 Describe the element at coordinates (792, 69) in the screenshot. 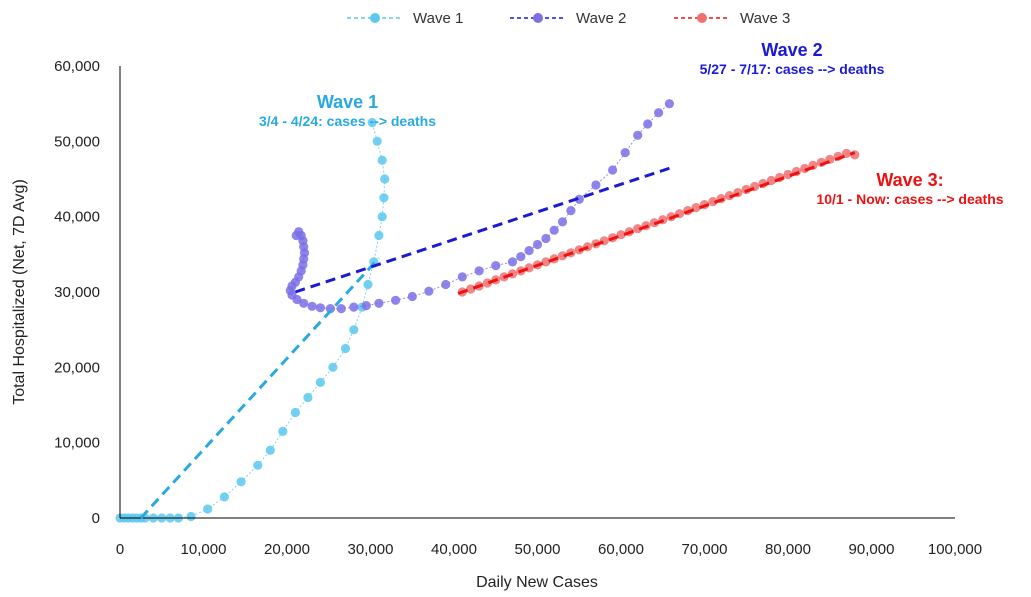

I see `annotation-wave-2-subtitle: 5/27 - 7/17: cases --> deaths` at that location.